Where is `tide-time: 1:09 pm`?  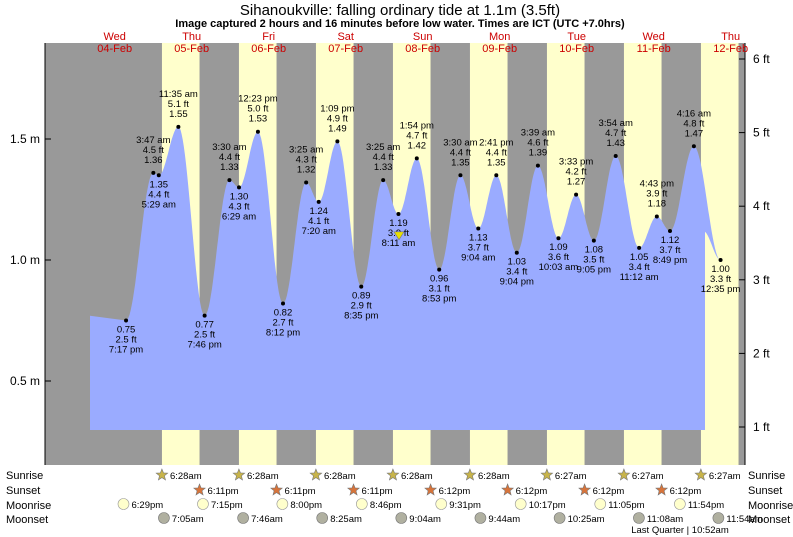 tide-time: 1:09 pm is located at coordinates (337, 108).